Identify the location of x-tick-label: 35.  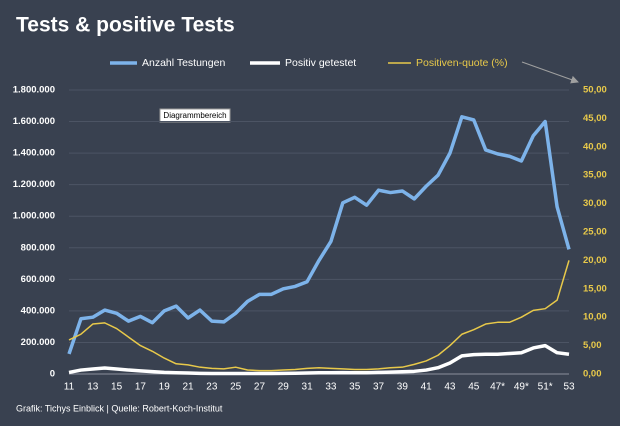
(355, 387).